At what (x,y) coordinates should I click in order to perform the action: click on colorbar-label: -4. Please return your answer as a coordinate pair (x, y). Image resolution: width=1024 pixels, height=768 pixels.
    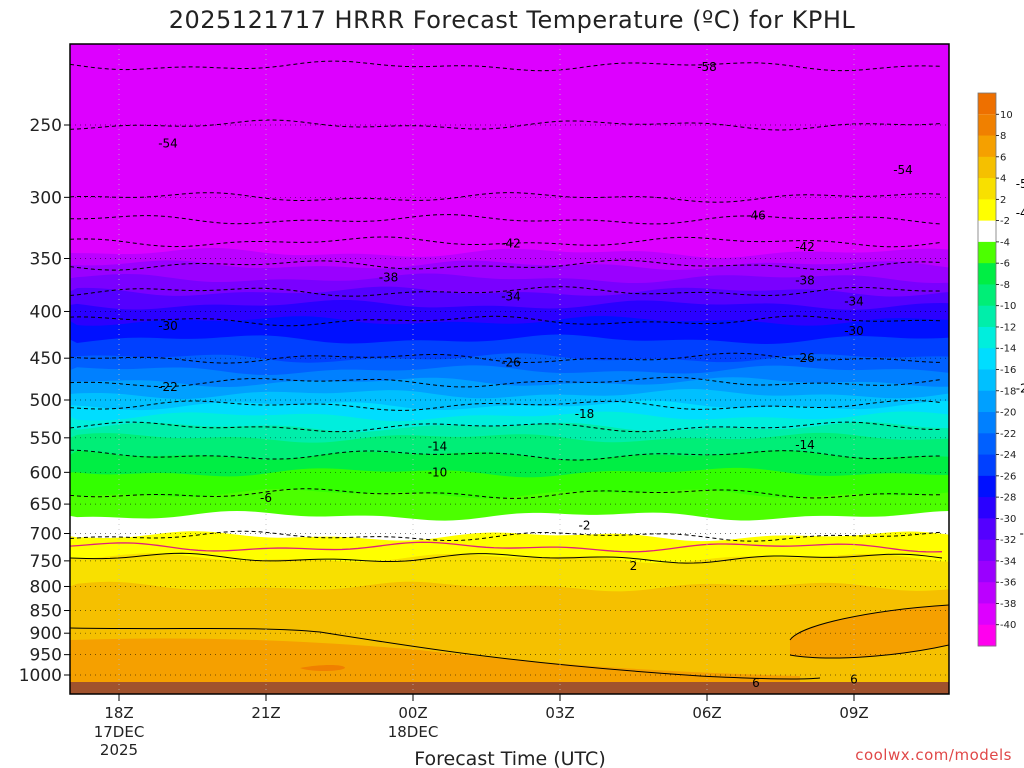
    Looking at the image, I should click on (1005, 242).